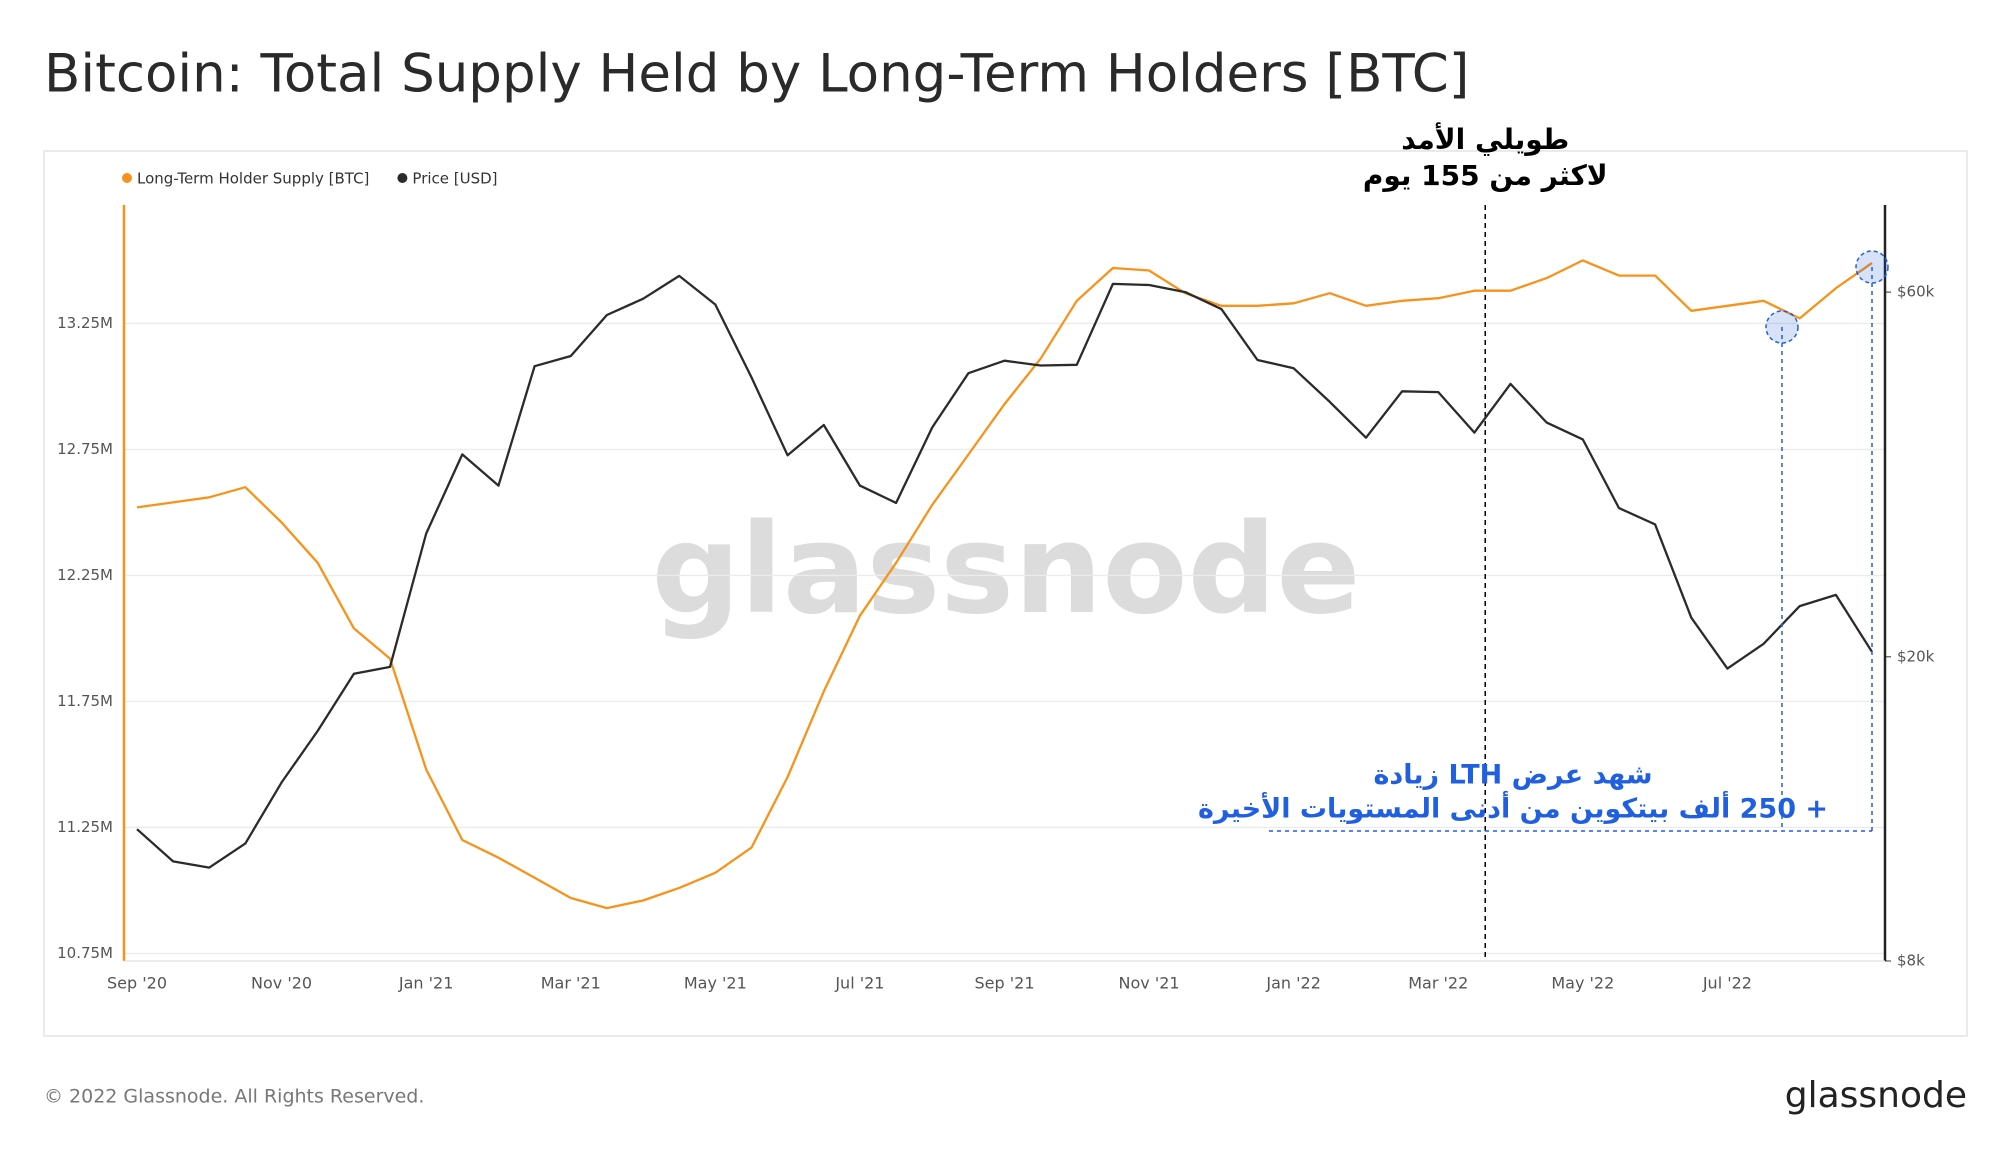  Describe the element at coordinates (85, 701) in the screenshot. I see `y-tick-label: 11.75M` at that location.